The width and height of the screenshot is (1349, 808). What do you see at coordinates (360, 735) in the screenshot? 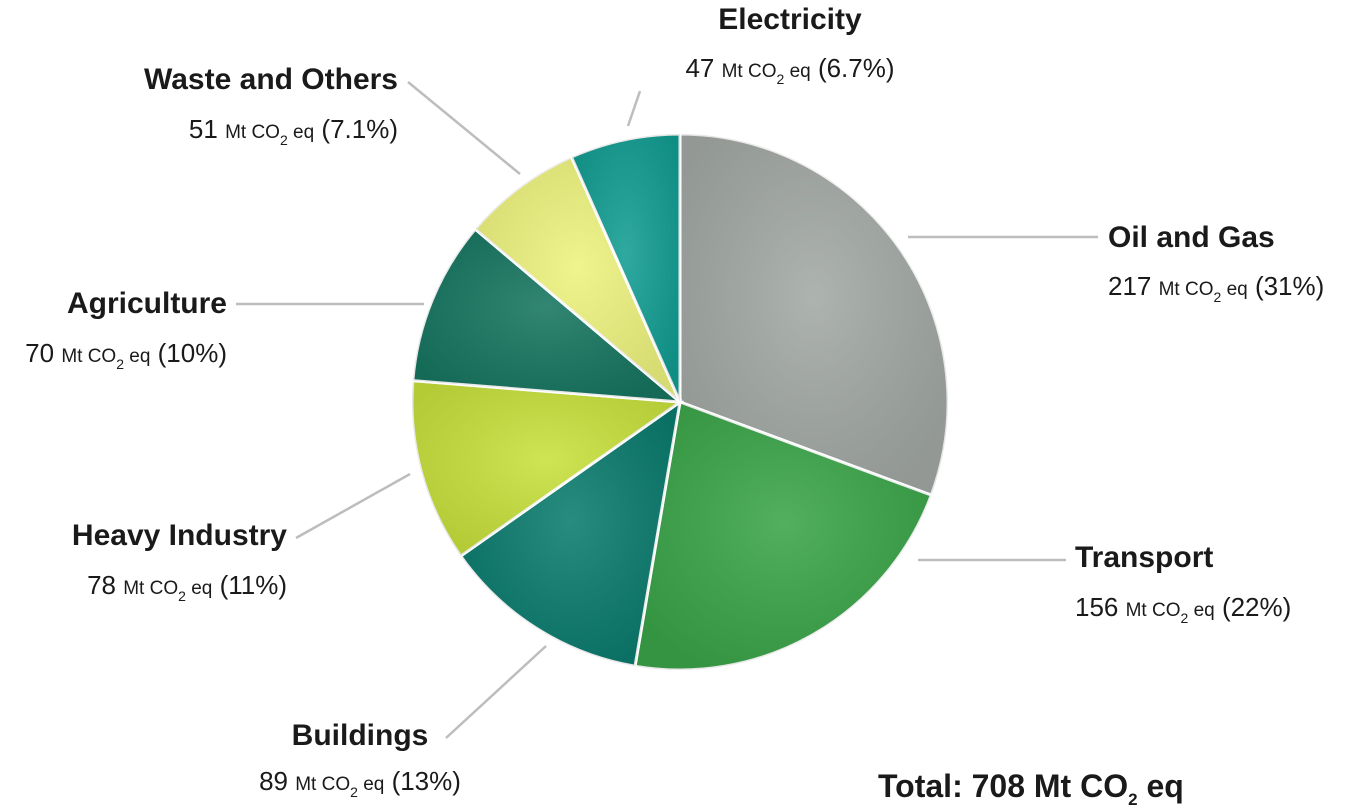
I see `slice-label-buildings: Buildings` at bounding box center [360, 735].